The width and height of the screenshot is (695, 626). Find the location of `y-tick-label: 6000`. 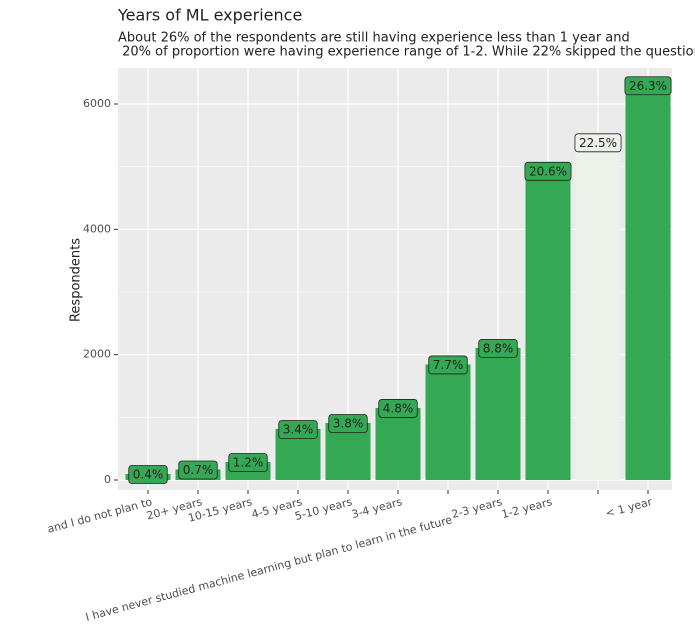

y-tick-label: 6000 is located at coordinates (97, 103).